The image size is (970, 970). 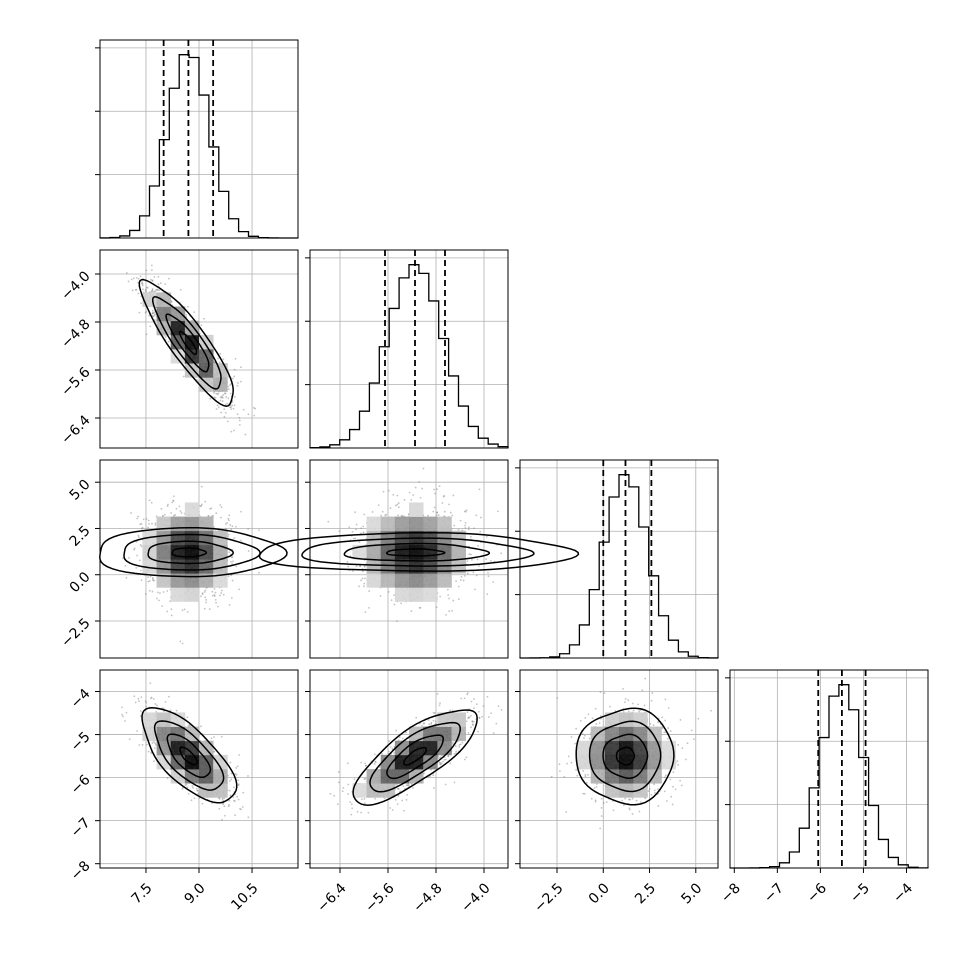 I want to click on contour-line, so click(x=189, y=755).